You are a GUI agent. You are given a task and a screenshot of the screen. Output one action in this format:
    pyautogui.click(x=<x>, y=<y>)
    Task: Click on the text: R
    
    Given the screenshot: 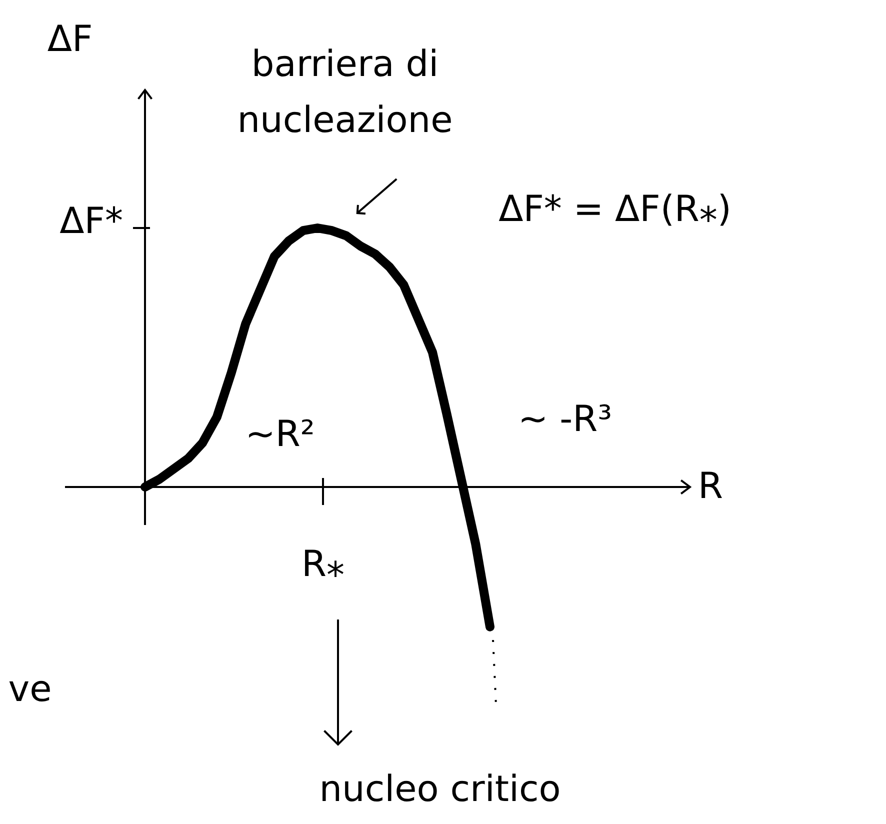 What is the action you would take?
    pyautogui.click(x=711, y=486)
    